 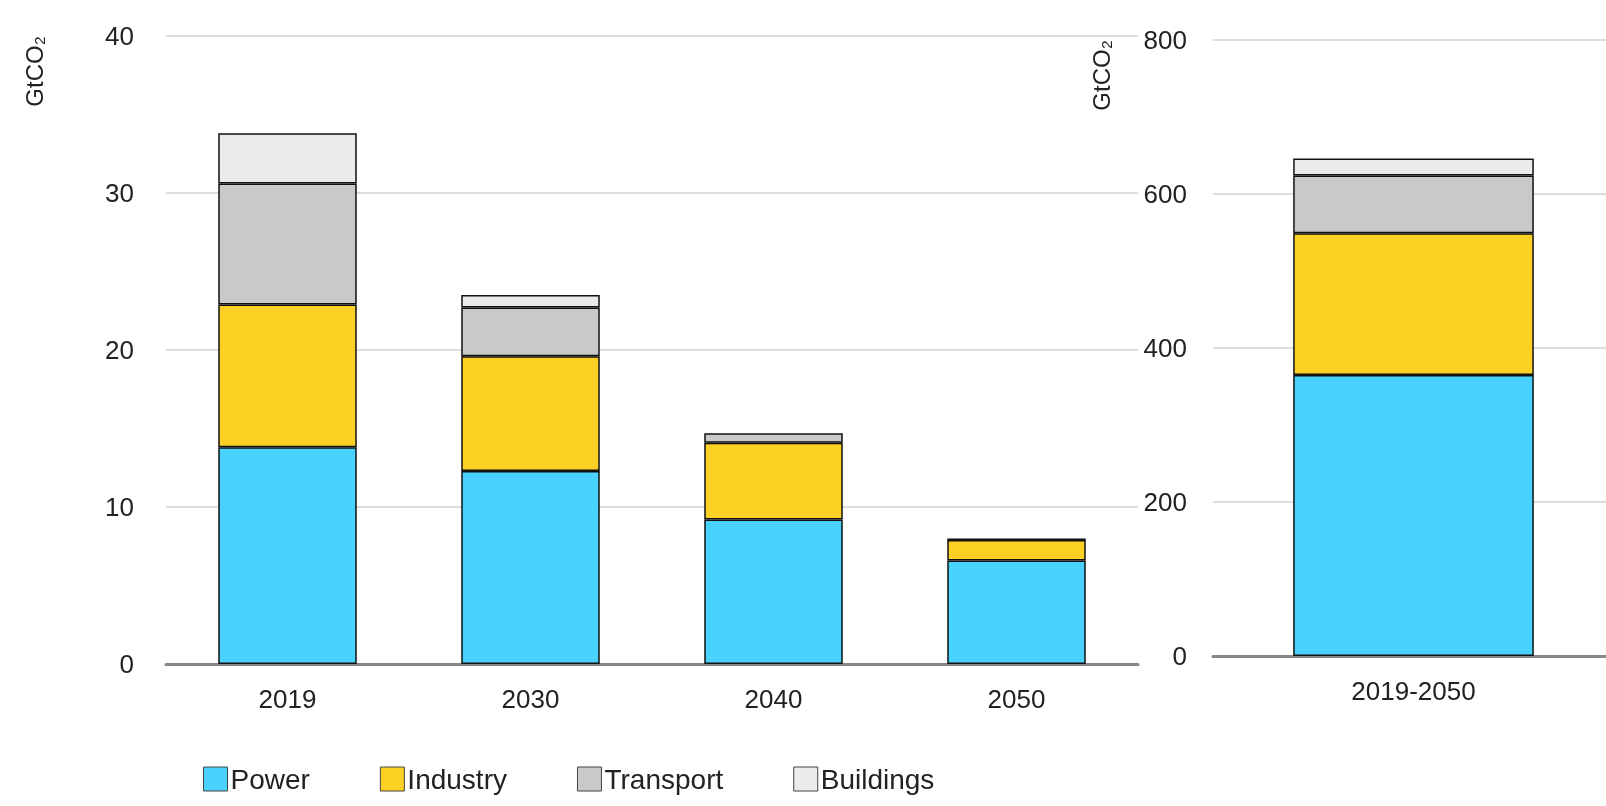 What do you see at coordinates (1165, 502) in the screenshot?
I see `y-tick-label: 200` at bounding box center [1165, 502].